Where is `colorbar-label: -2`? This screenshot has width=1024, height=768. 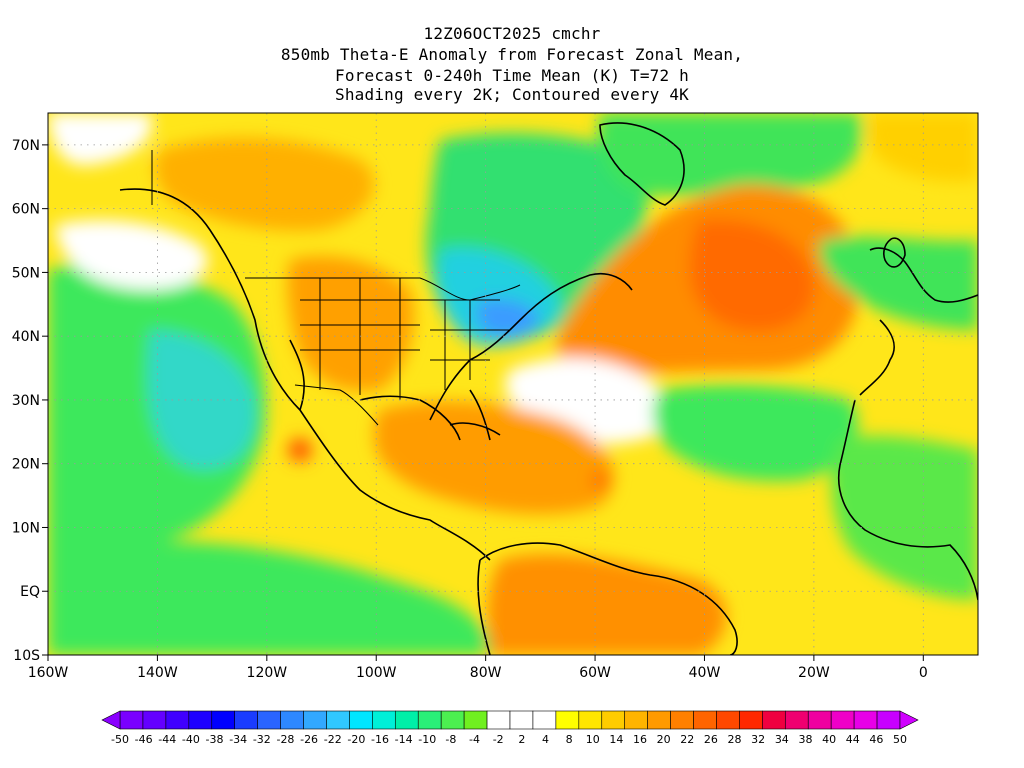 colorbar-label: -2 is located at coordinates (498, 739).